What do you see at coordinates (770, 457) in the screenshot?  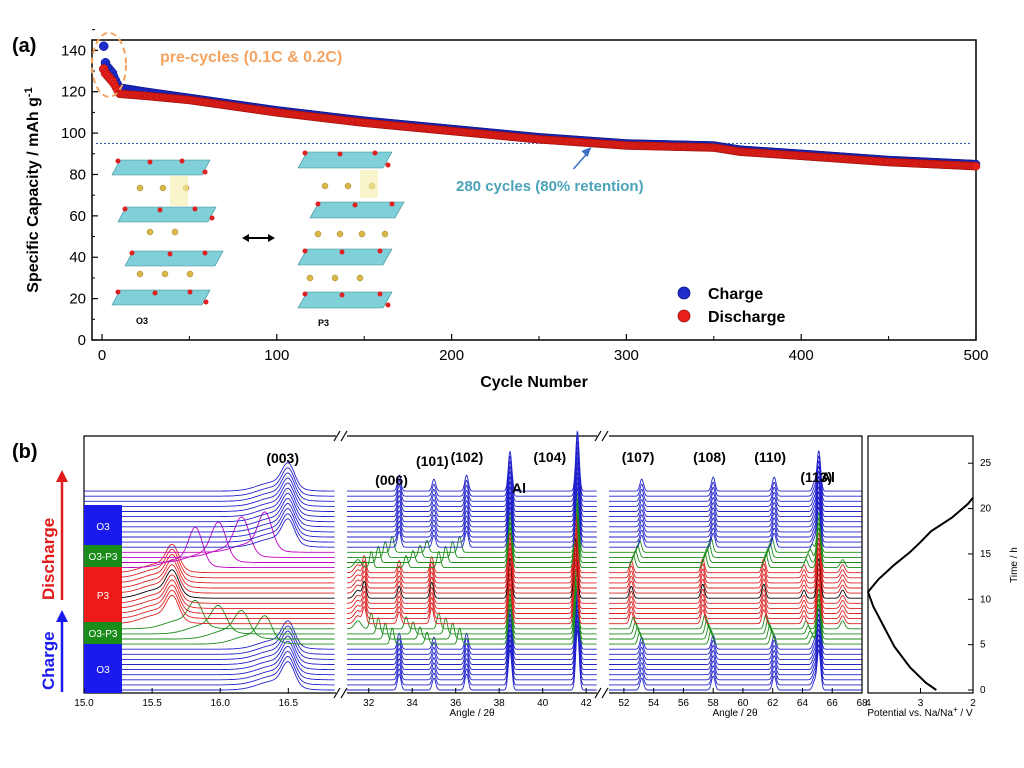 I see `peak-label: (110)` at bounding box center [770, 457].